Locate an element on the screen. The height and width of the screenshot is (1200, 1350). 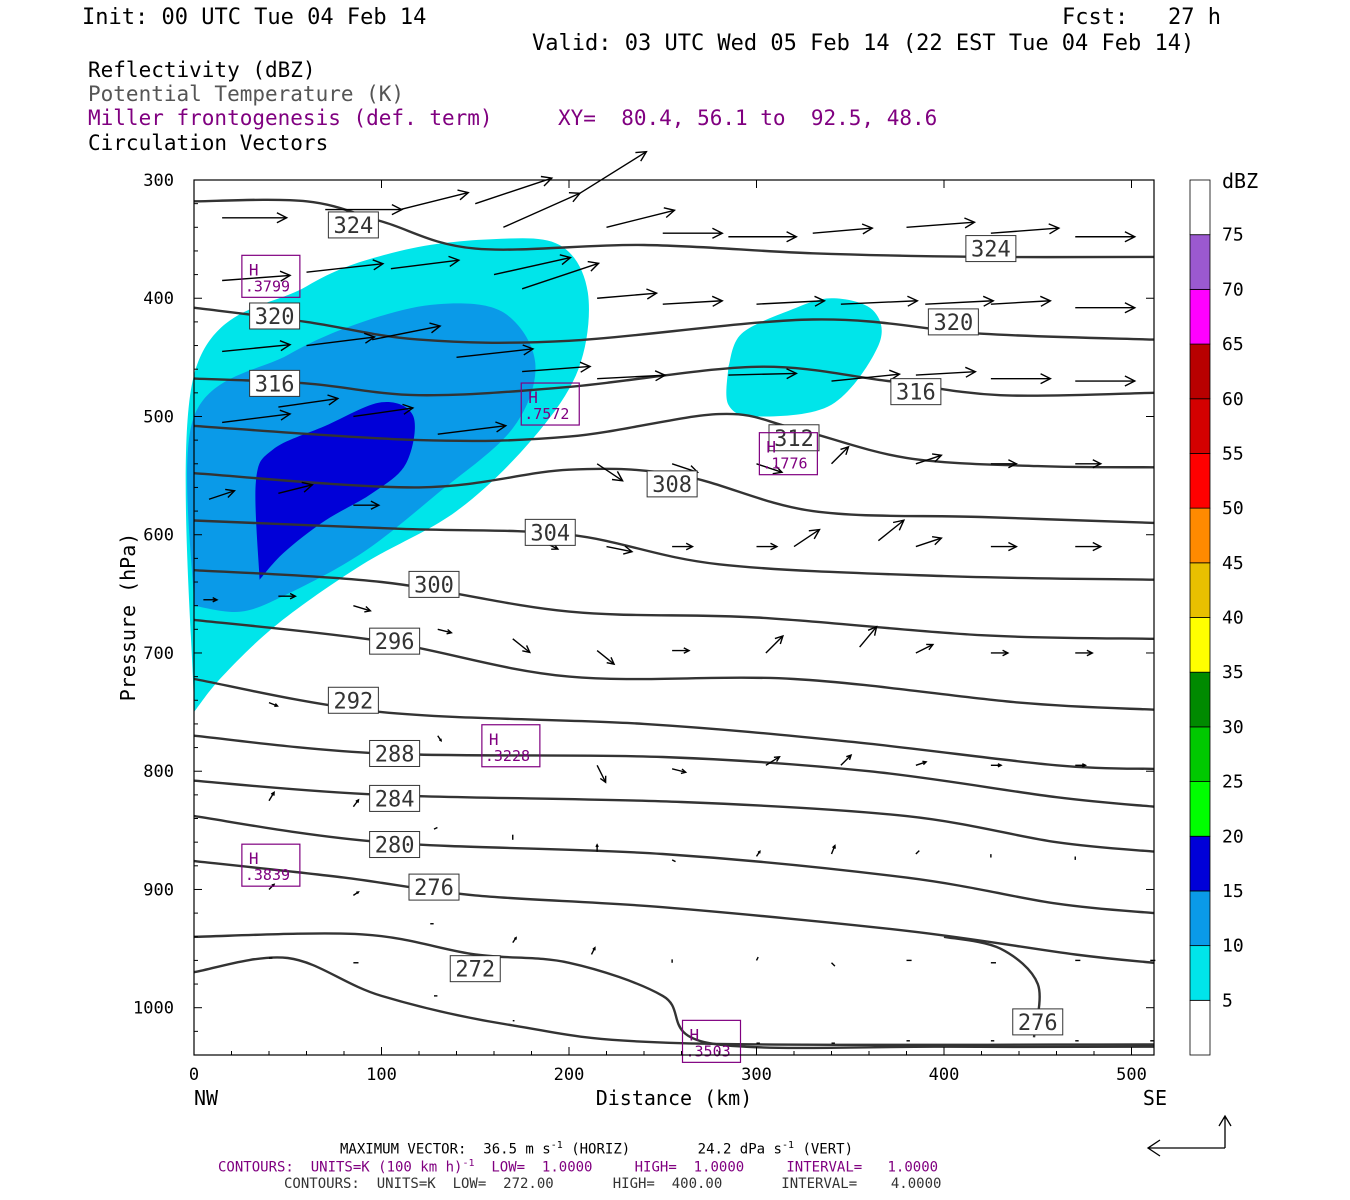
theta-label-300-6-0: 300 is located at coordinates (434, 585).